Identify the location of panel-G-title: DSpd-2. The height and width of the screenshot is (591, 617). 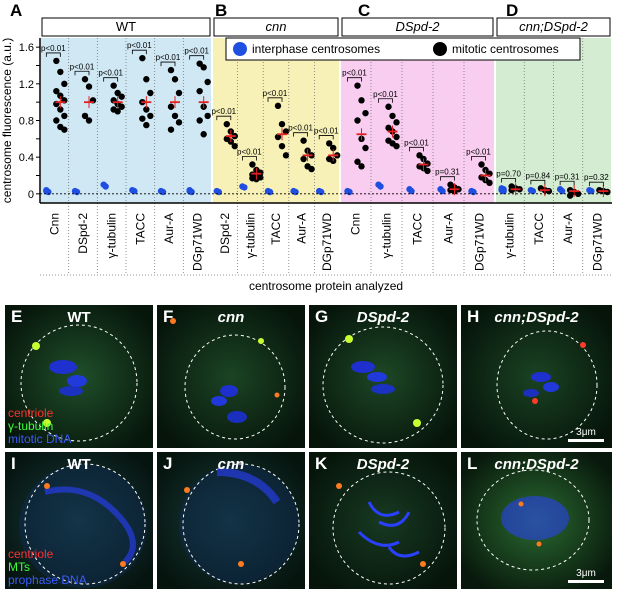
(383, 317).